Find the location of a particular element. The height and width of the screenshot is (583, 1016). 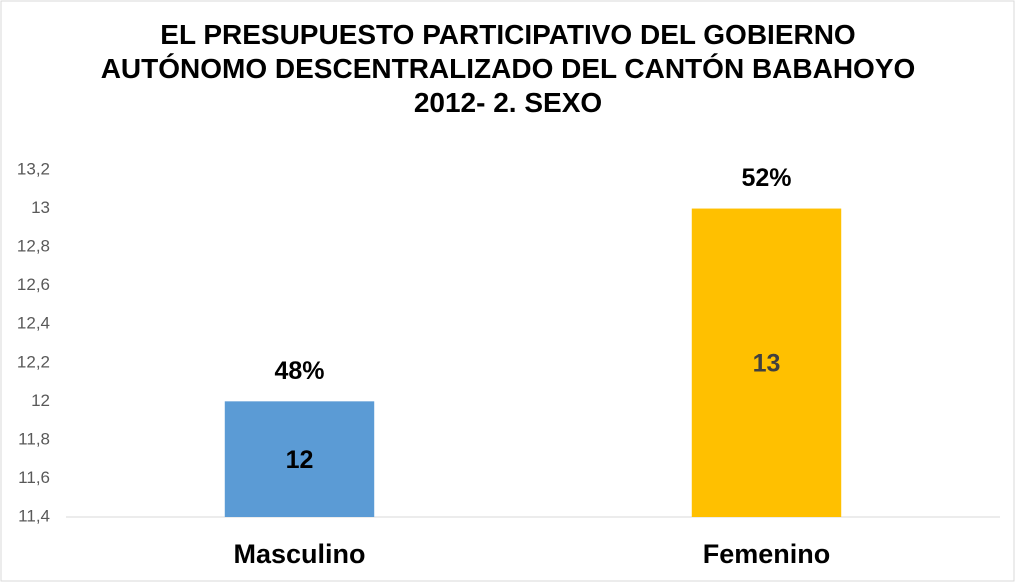

y-tick-label: 12,8 is located at coordinates (33, 246).